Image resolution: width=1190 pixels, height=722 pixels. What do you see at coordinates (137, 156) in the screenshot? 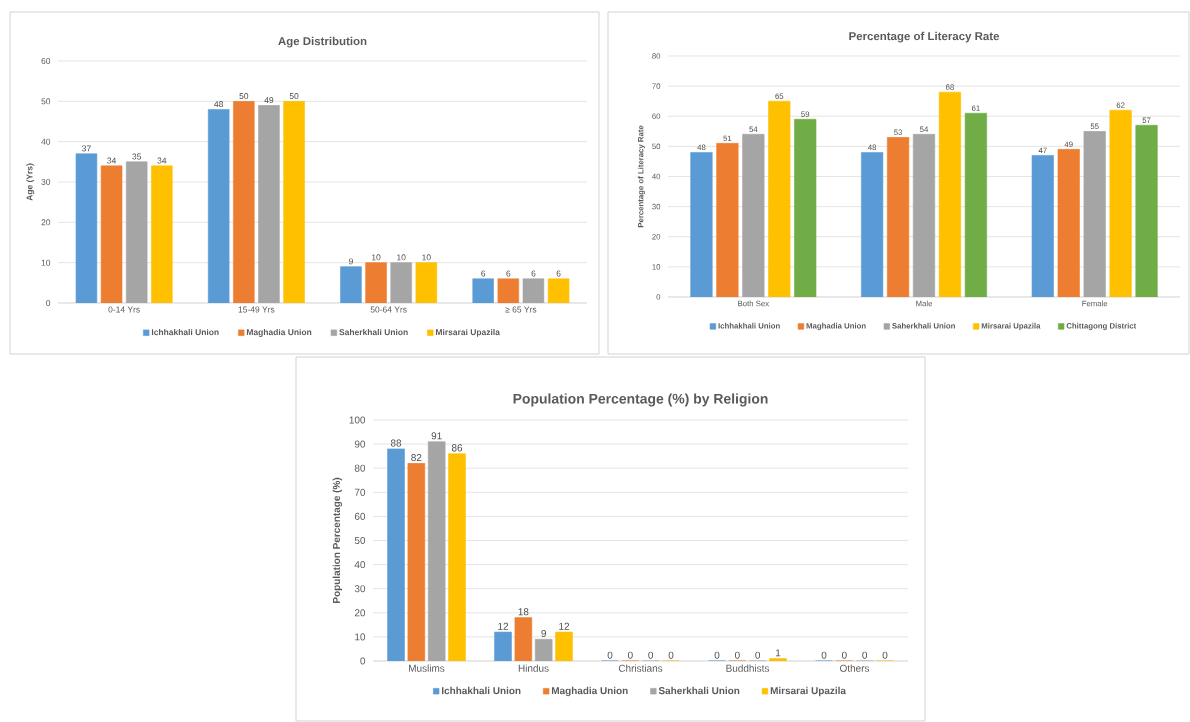
I see `data-label: 35` at bounding box center [137, 156].